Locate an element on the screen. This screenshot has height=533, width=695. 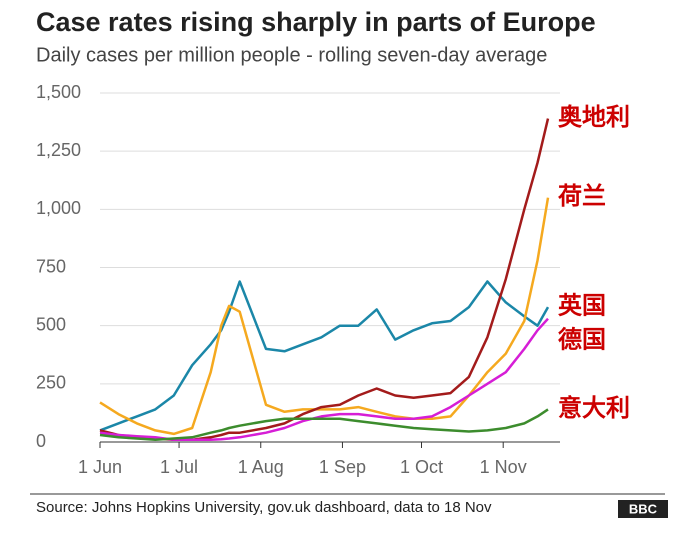
y-tick-label: 0 is located at coordinates (41, 441).